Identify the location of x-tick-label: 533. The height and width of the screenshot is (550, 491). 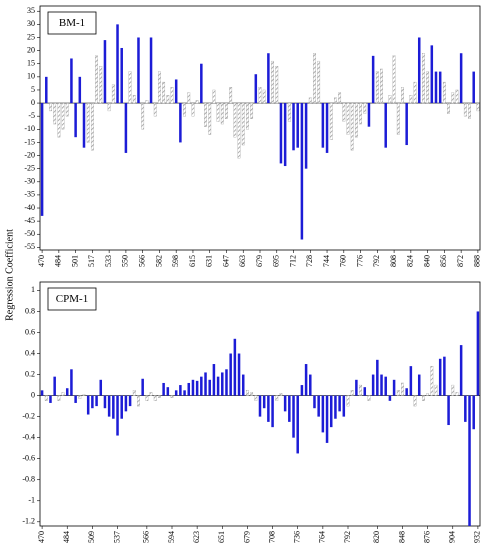
(108, 261).